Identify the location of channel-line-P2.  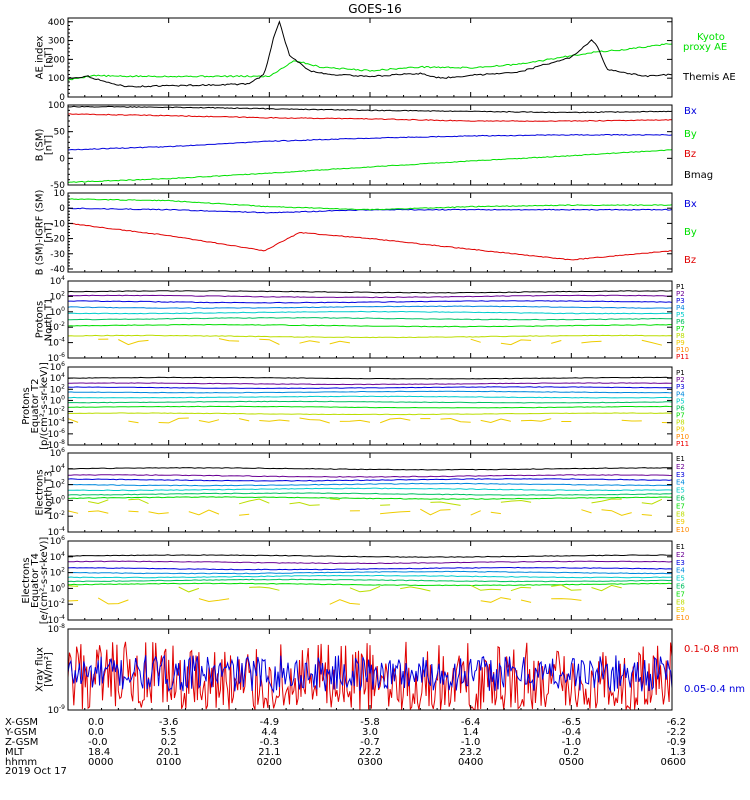
(370, 384).